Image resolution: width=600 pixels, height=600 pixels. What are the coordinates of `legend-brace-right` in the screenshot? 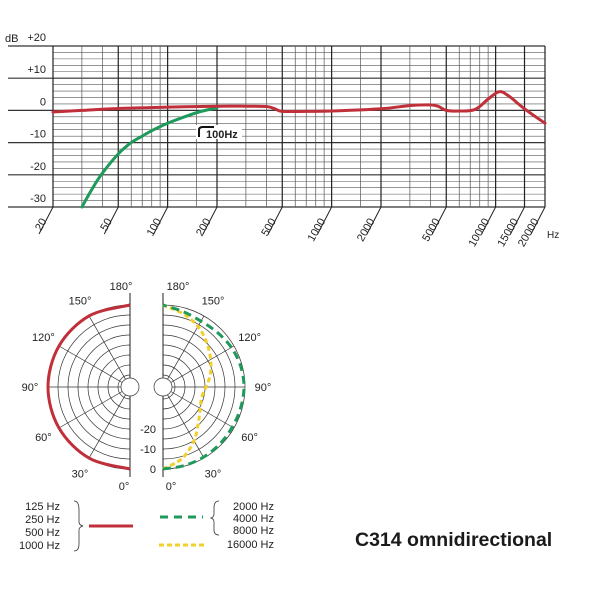 It's located at (214, 518).